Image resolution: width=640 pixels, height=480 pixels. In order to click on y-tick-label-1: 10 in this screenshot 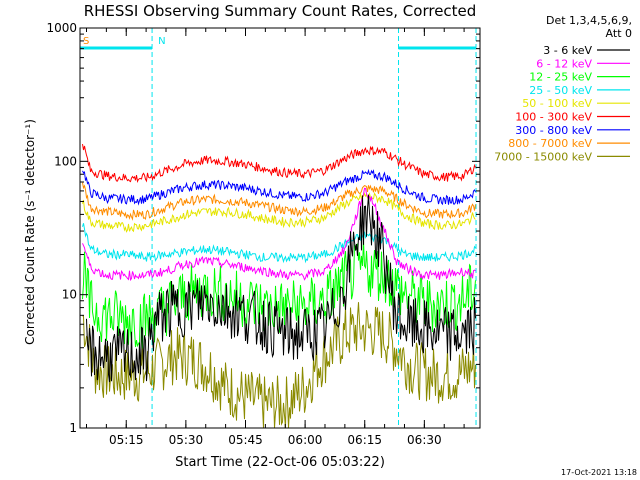, I will do `click(69, 295)`.